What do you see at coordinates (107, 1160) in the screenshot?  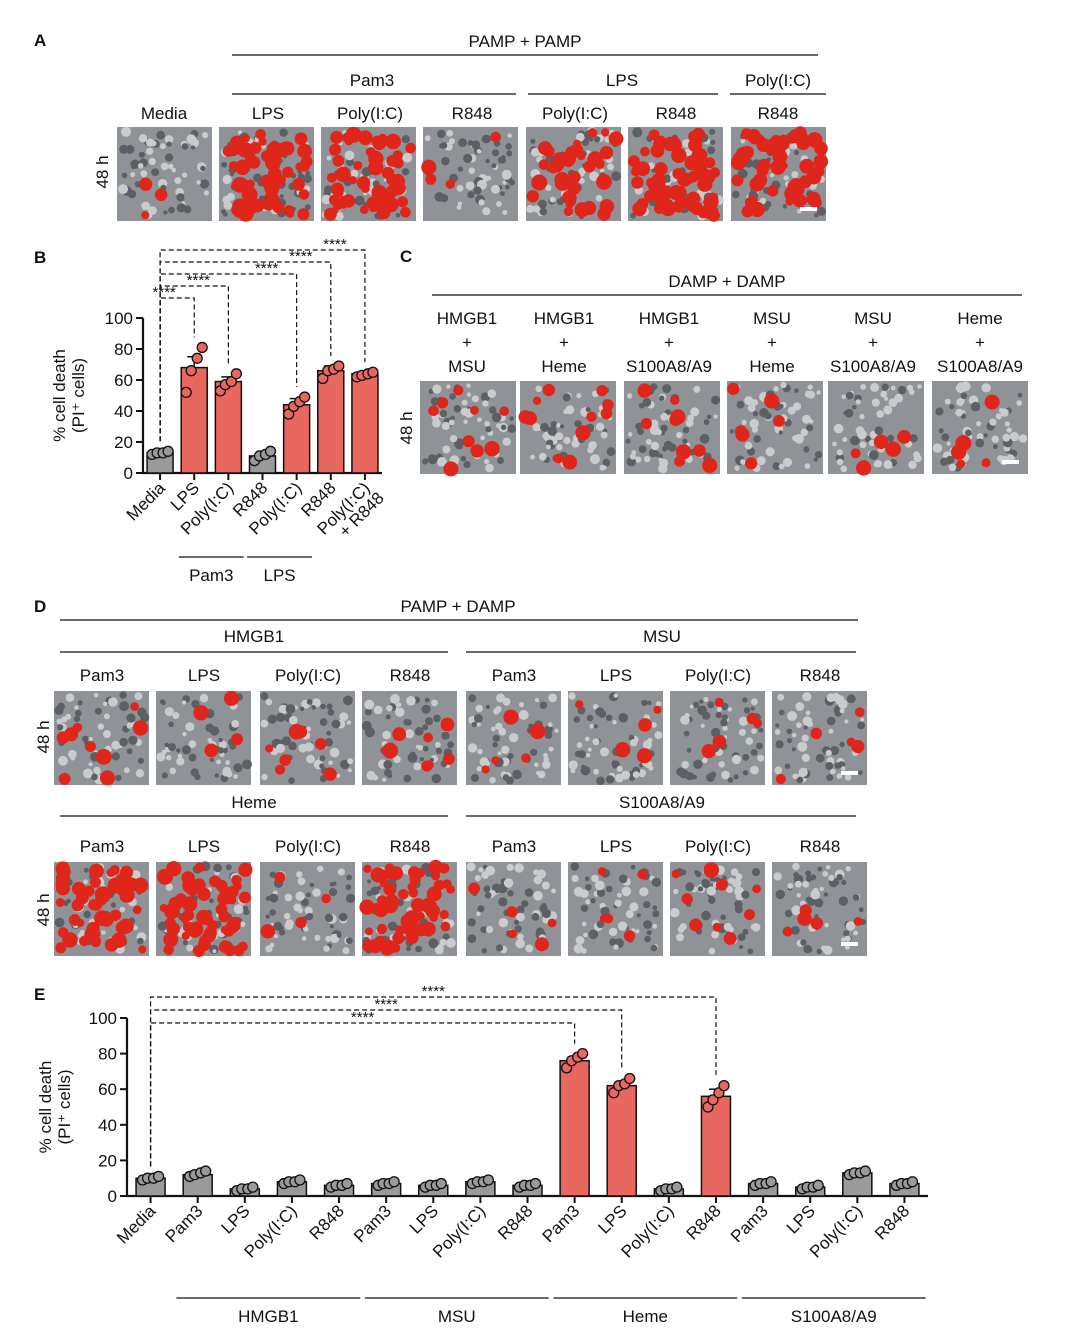 I see `y-tick-label: 20` at bounding box center [107, 1160].